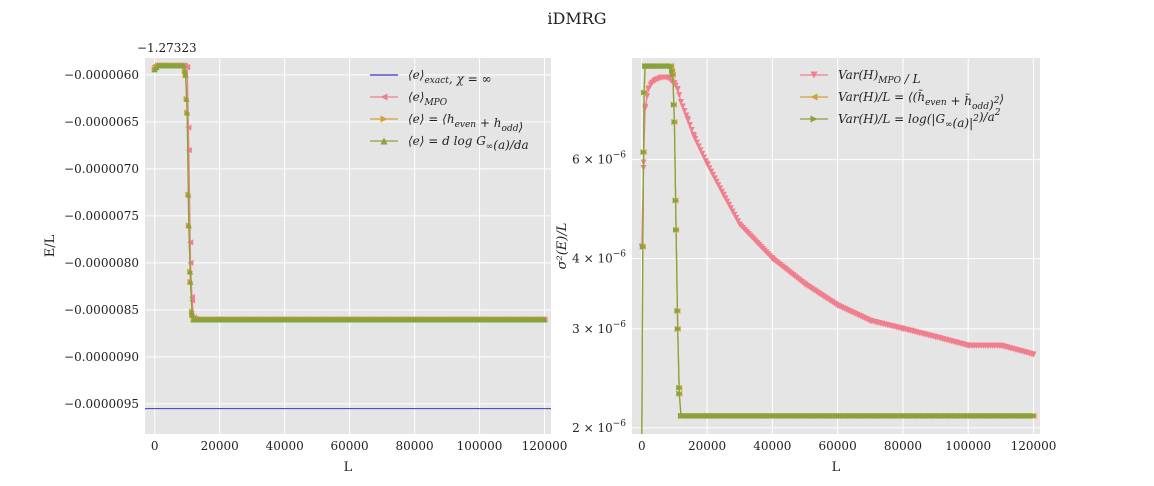  Describe the element at coordinates (562, 246) in the screenshot. I see `chart1-y-axis-label: σ²(E)/L` at that location.